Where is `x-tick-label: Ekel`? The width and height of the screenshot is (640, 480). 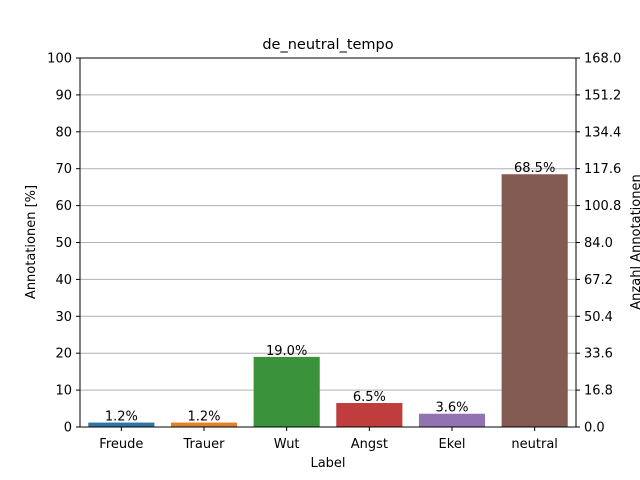 x-tick-label: Ekel is located at coordinates (452, 444).